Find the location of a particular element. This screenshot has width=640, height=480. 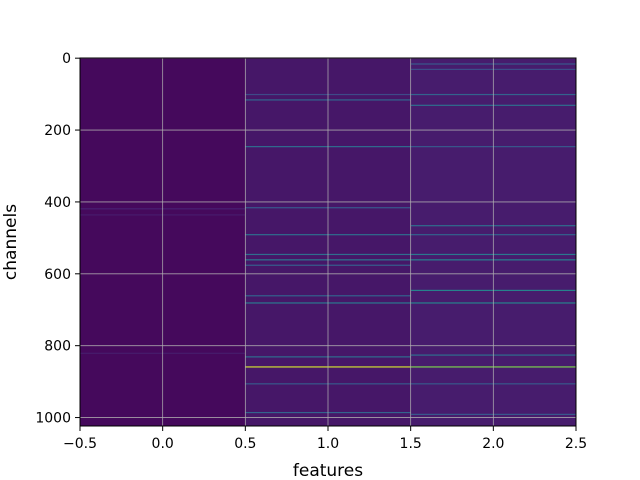

x-tick-label: 1.0 is located at coordinates (328, 444).